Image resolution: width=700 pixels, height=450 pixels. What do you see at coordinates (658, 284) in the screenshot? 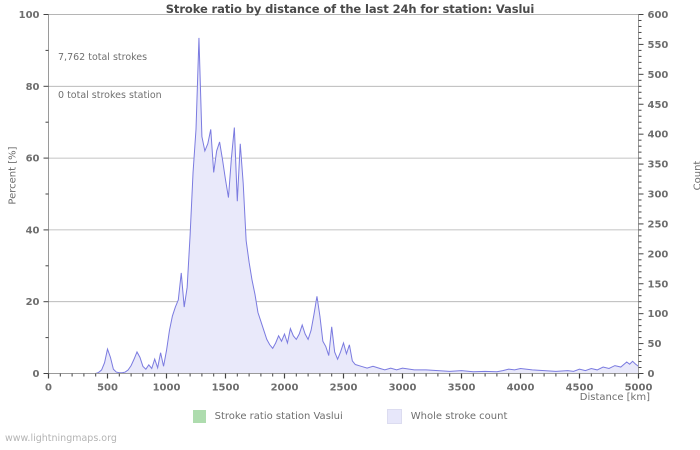
I see `svg-text: 150` at bounding box center [658, 284].